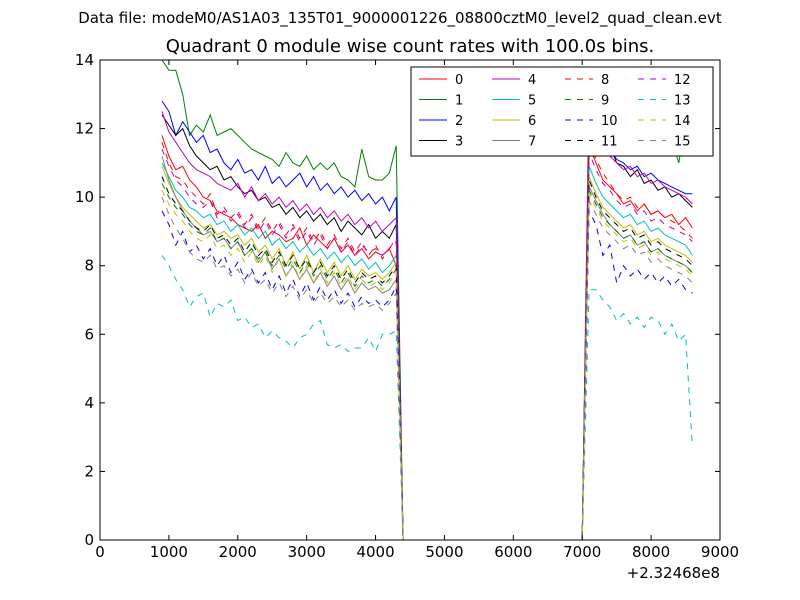  I want to click on x-tick-label: 1000, so click(169, 552).